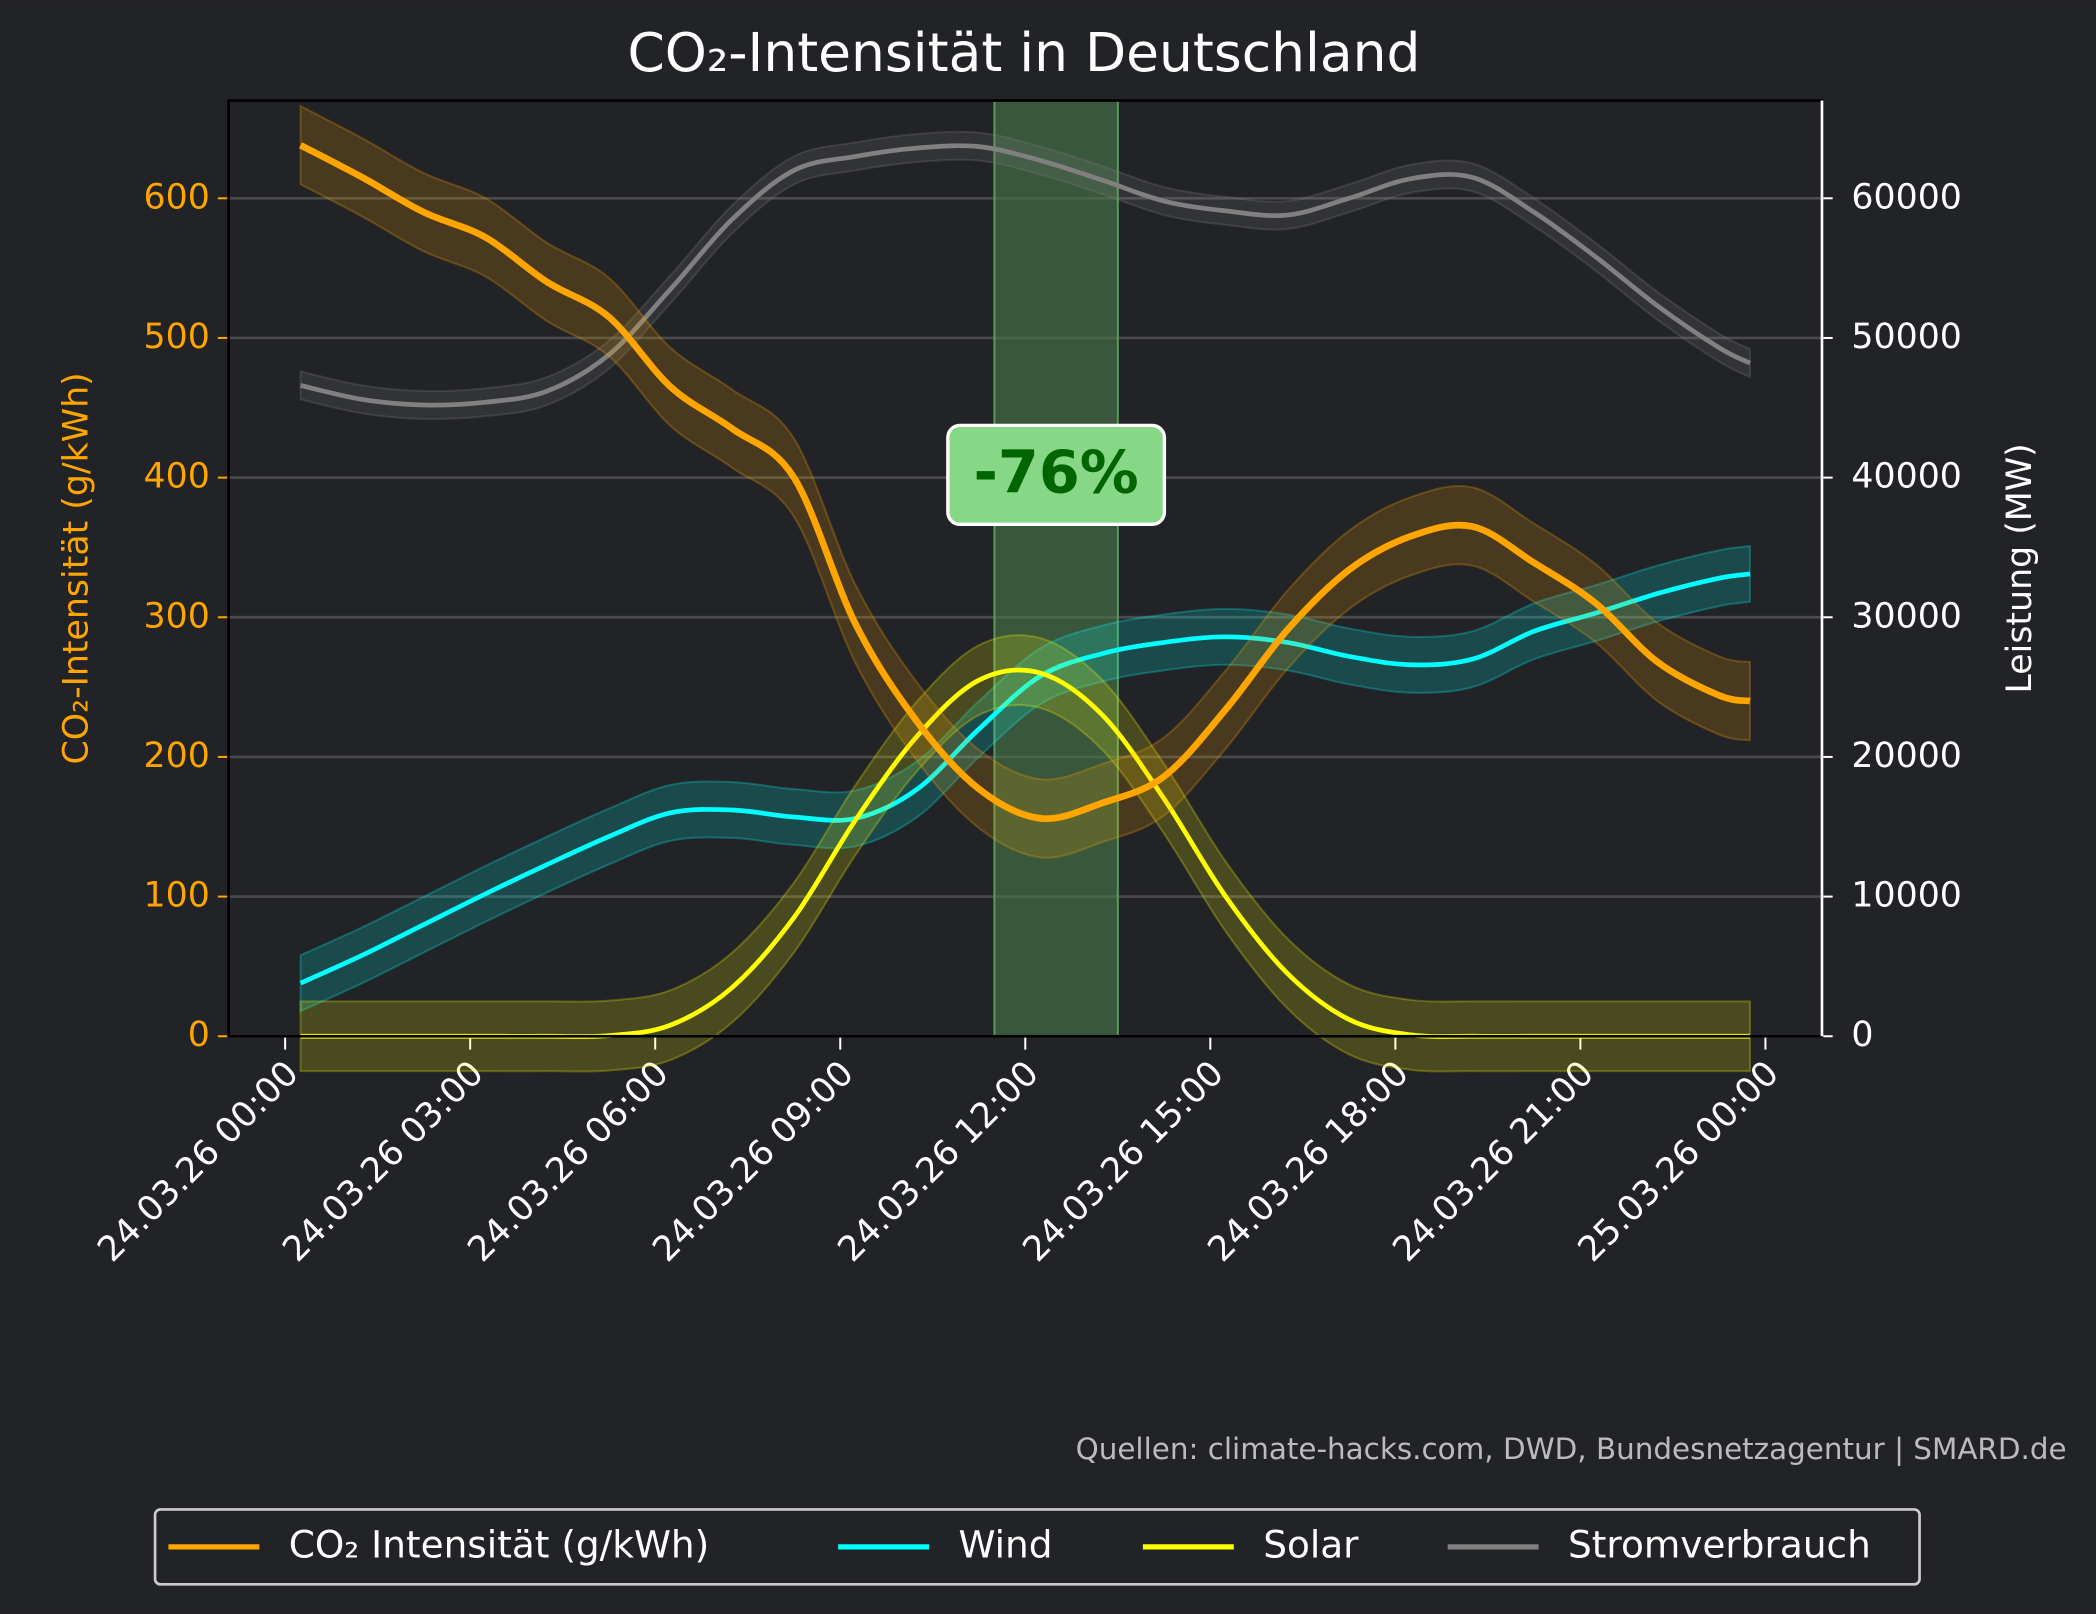  Describe the element at coordinates (177, 477) in the screenshot. I see `y-tick-label: 400` at that location.